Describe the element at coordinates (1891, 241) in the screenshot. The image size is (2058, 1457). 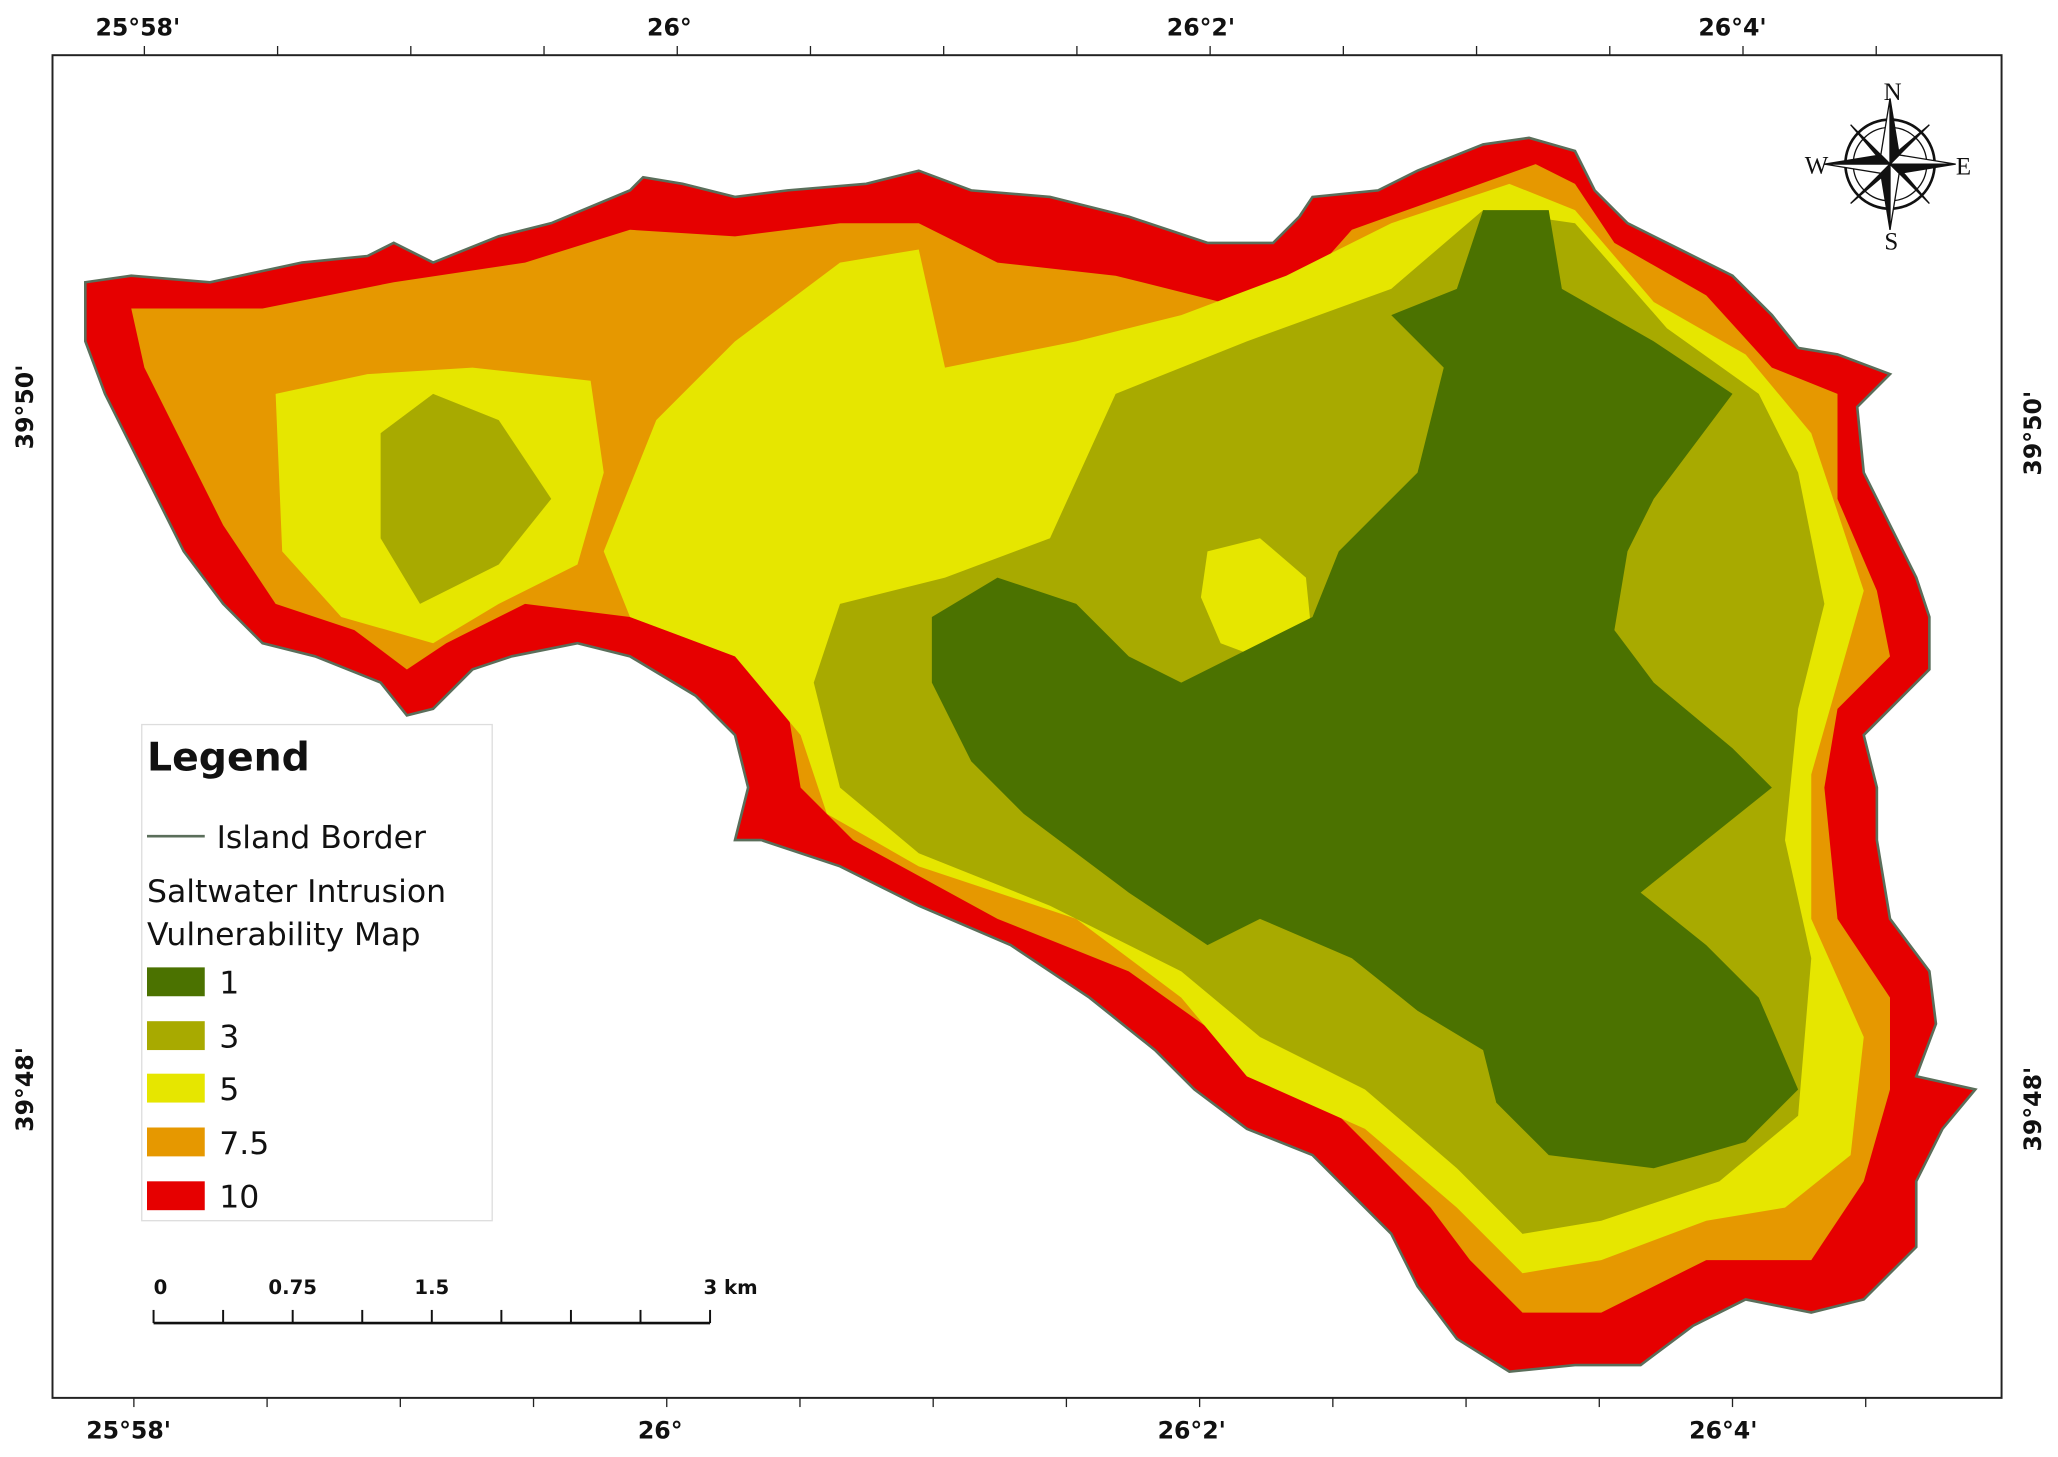
I see `compass-south: S` at that location.